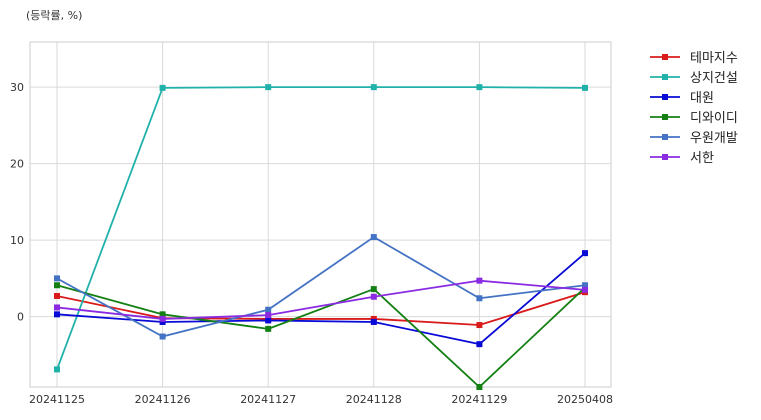 The height and width of the screenshot is (420, 761). Describe the element at coordinates (17, 240) in the screenshot. I see `y-tick-label: 10` at that location.